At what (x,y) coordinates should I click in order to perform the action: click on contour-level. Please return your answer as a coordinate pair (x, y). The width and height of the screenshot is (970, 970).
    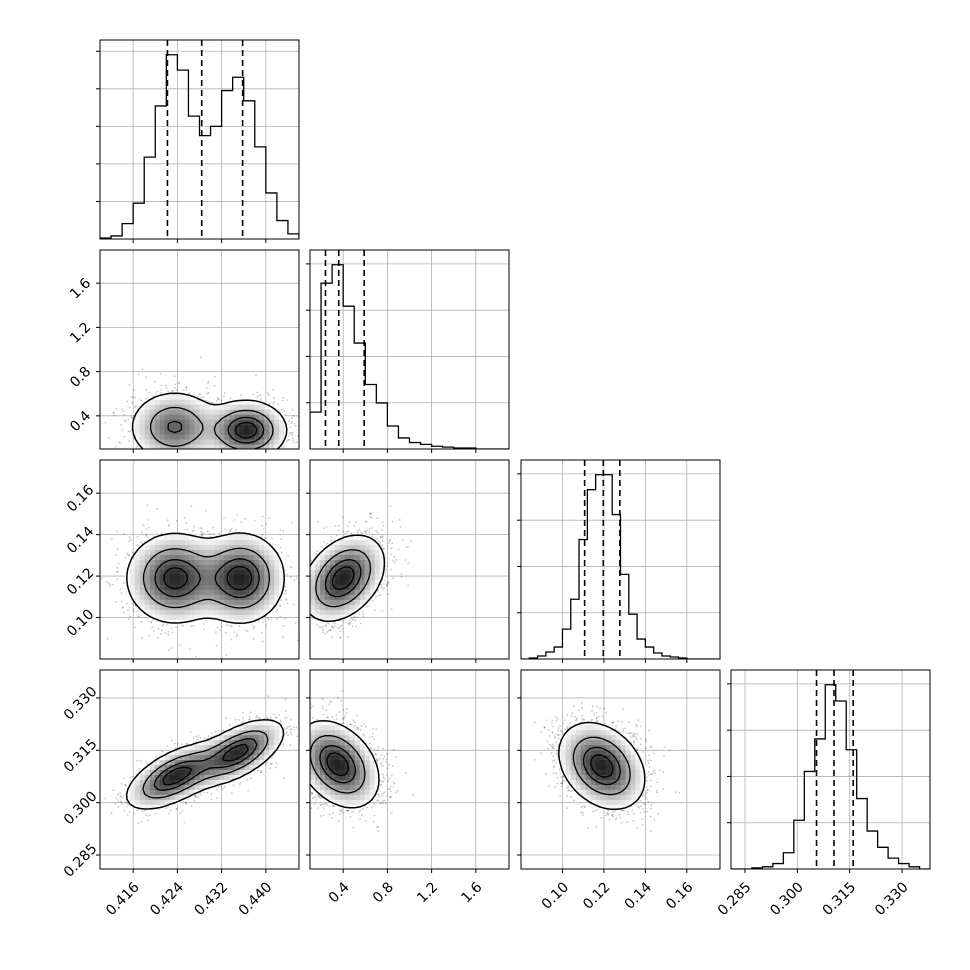
    Looking at the image, I should click on (205, 764).